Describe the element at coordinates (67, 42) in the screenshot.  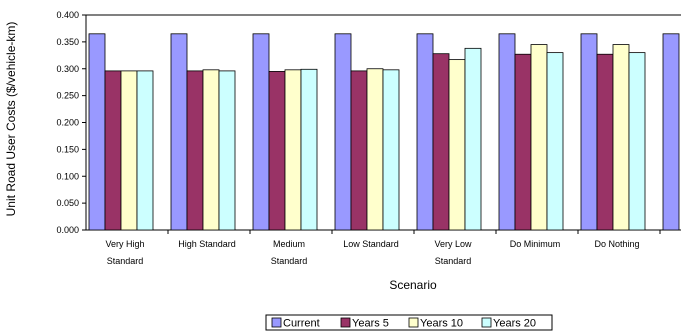
I see `y-tick-label: 0.350` at that location.